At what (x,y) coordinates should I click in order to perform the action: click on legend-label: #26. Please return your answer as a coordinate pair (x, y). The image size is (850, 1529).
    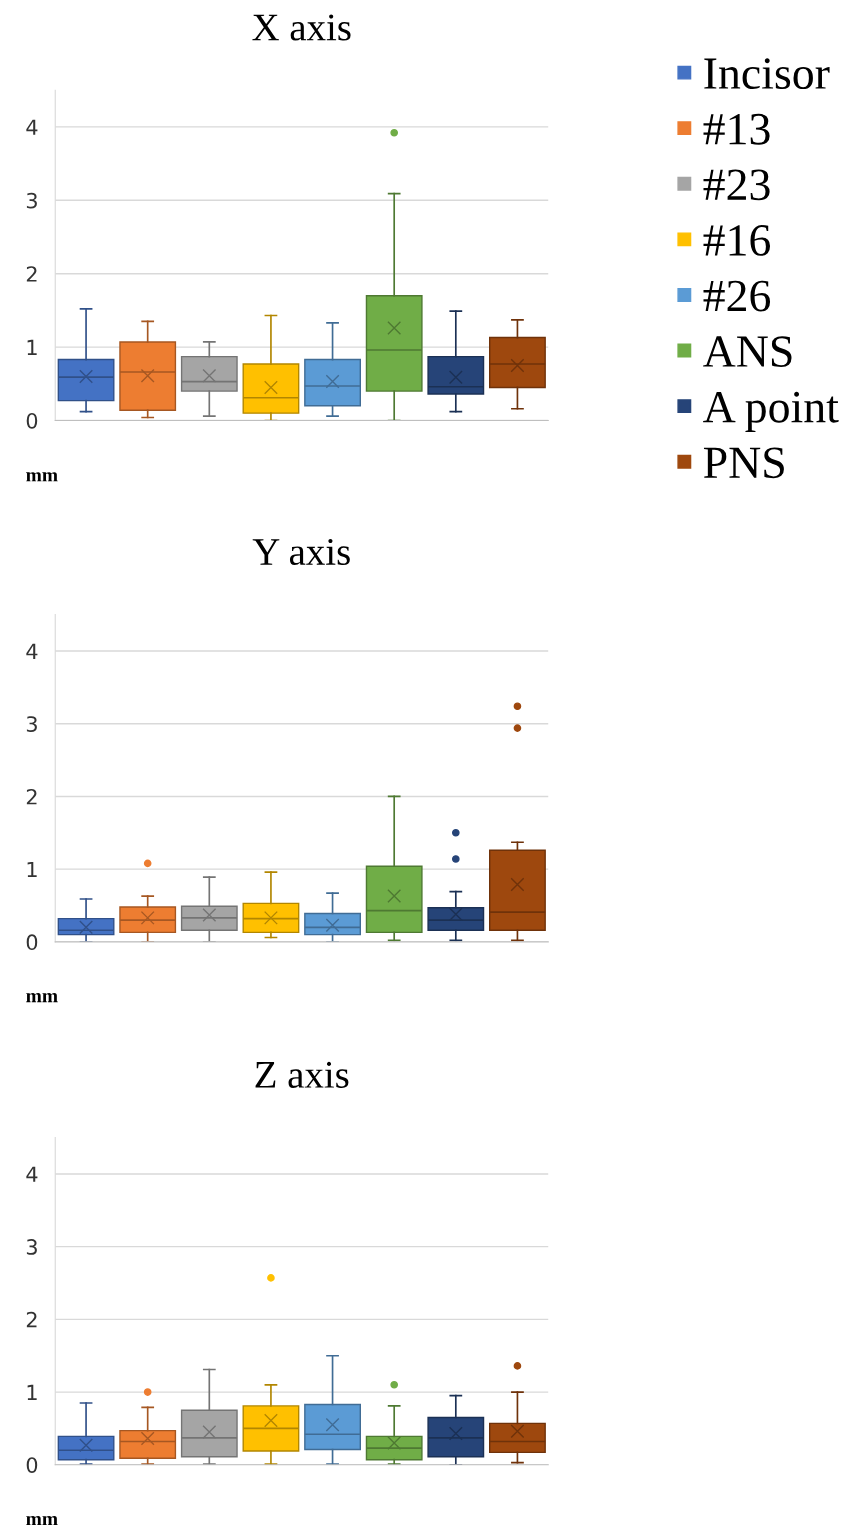
    Looking at the image, I should click on (737, 296).